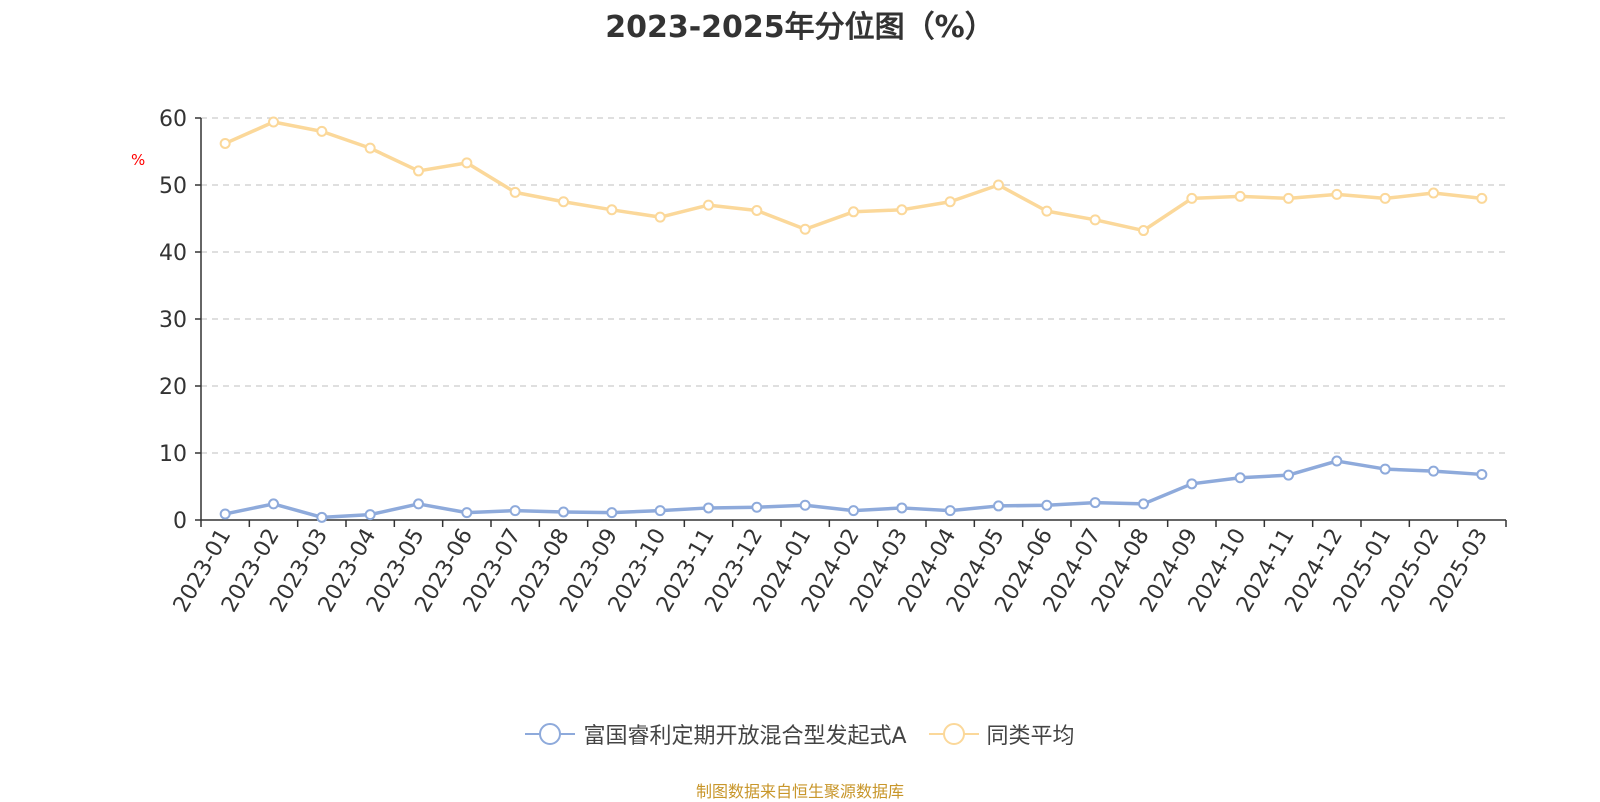  Describe the element at coordinates (1030, 736) in the screenshot. I see `legend-label-peer-average: 同类平均` at that location.